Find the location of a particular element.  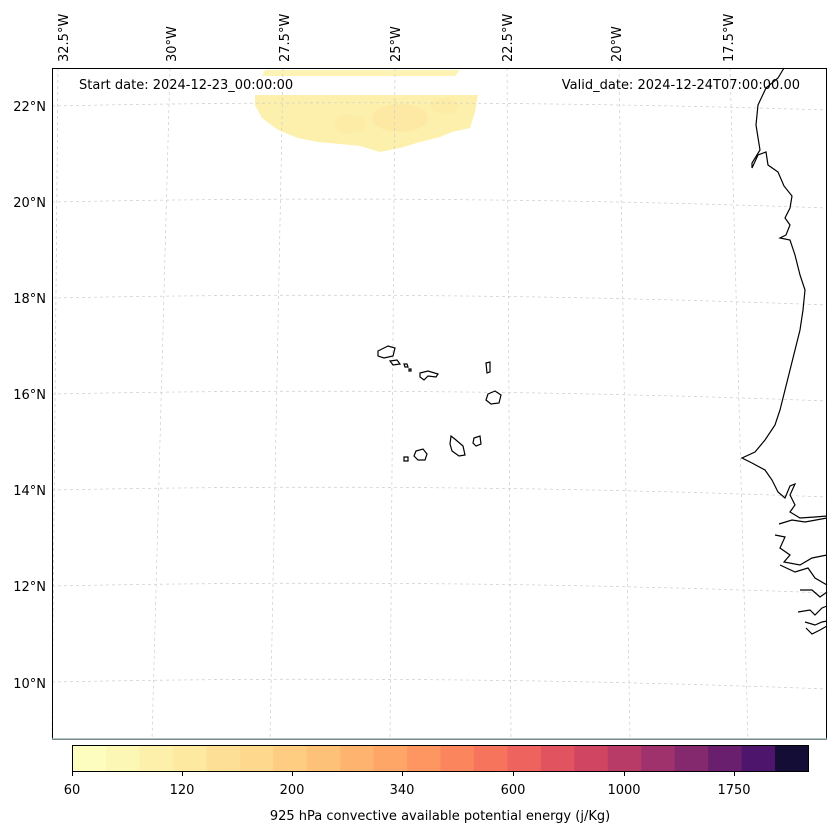

africa-coastline is located at coordinates (784, 351).